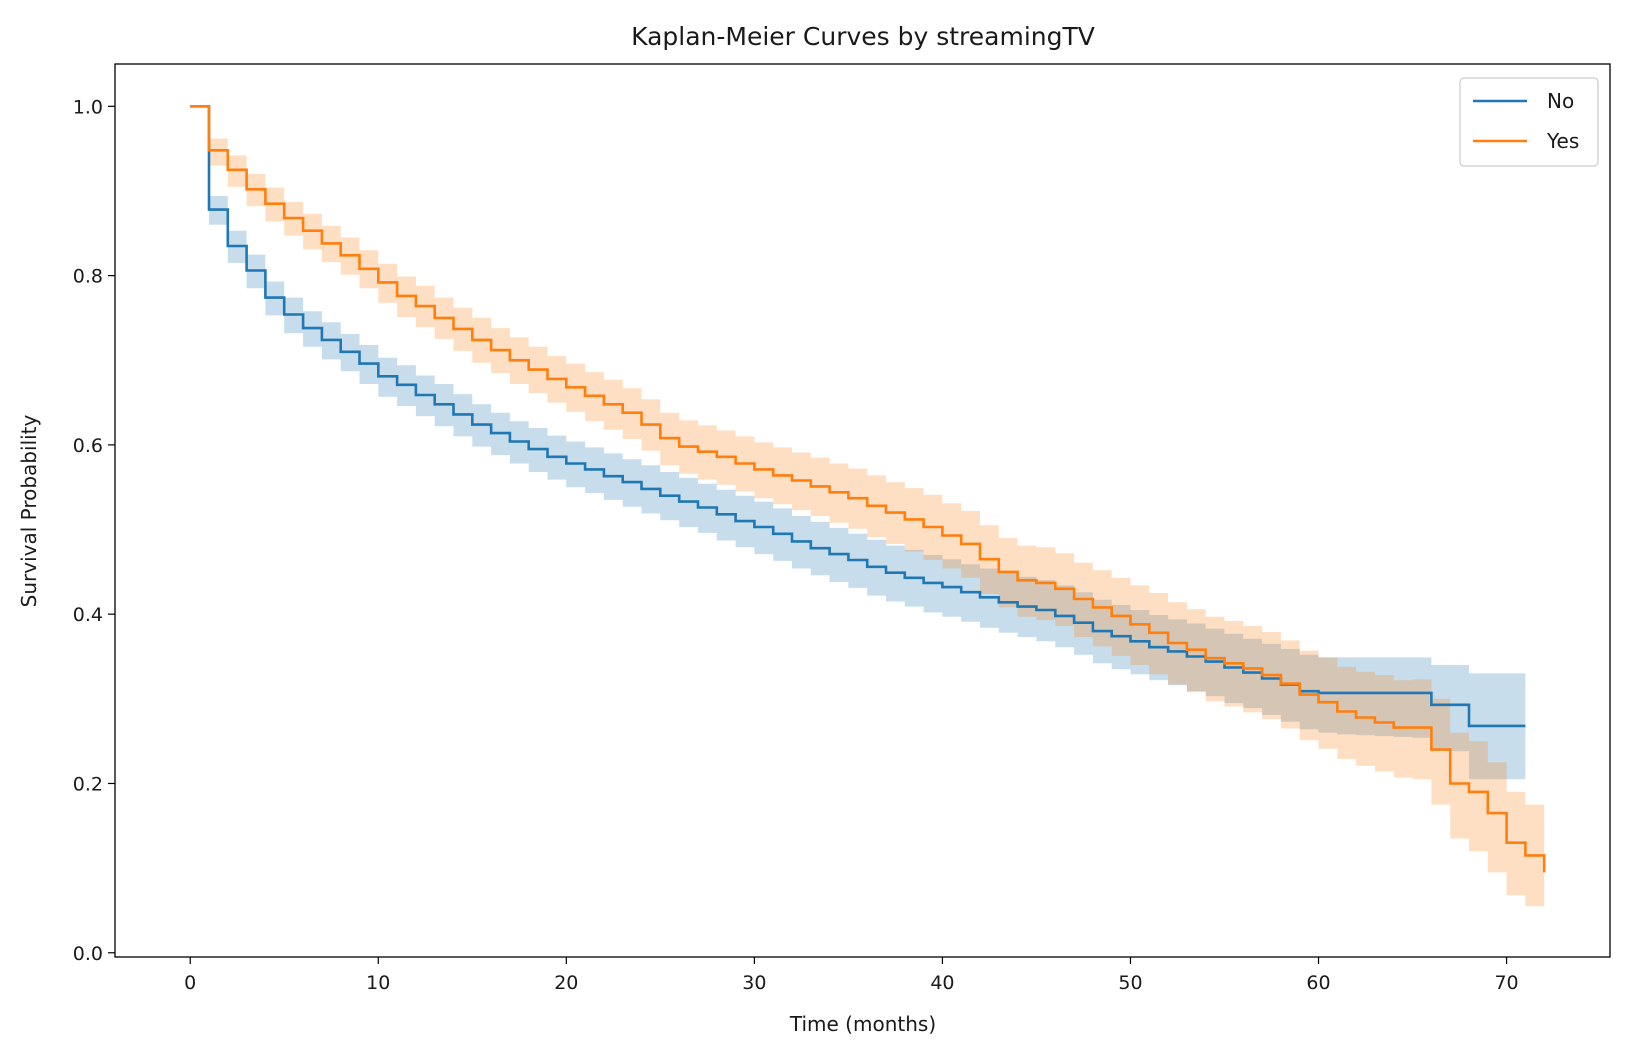 The image size is (1632, 1046). Describe the element at coordinates (863, 36) in the screenshot. I see `chart-title: Kaplan-Meier Curves by streamingTV` at that location.